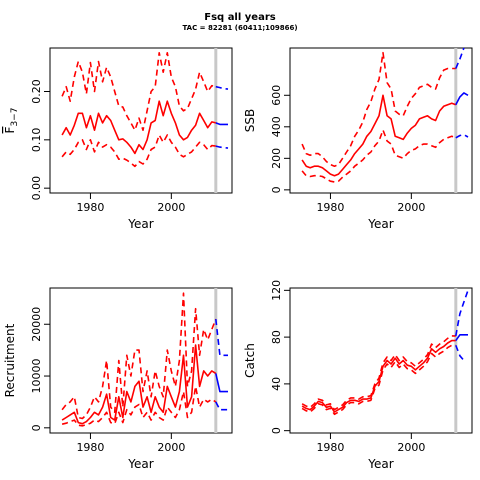  I want to click on figure-title: Fsq all years, so click(239, 17).